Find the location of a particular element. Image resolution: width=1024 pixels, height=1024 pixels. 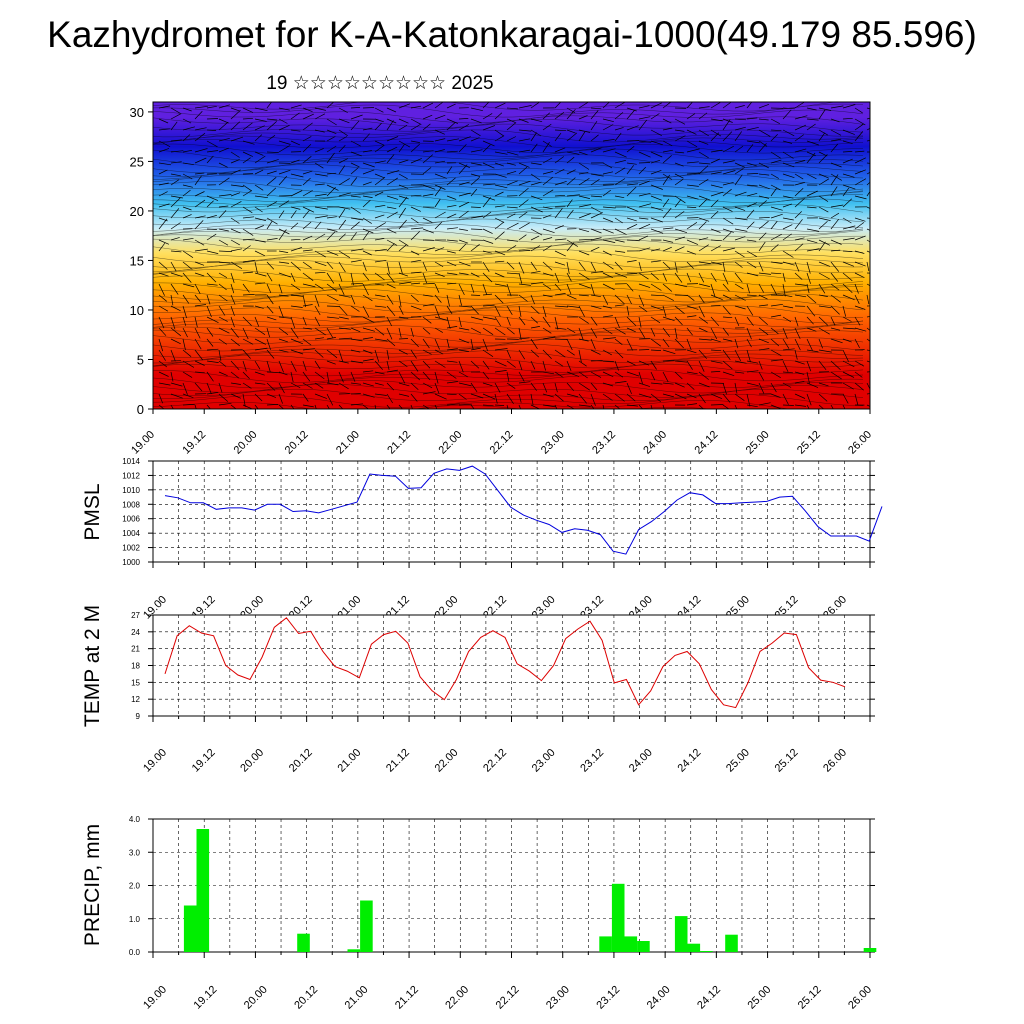

pmsl-y-tick-label-5: 1010 is located at coordinates (131, 490).